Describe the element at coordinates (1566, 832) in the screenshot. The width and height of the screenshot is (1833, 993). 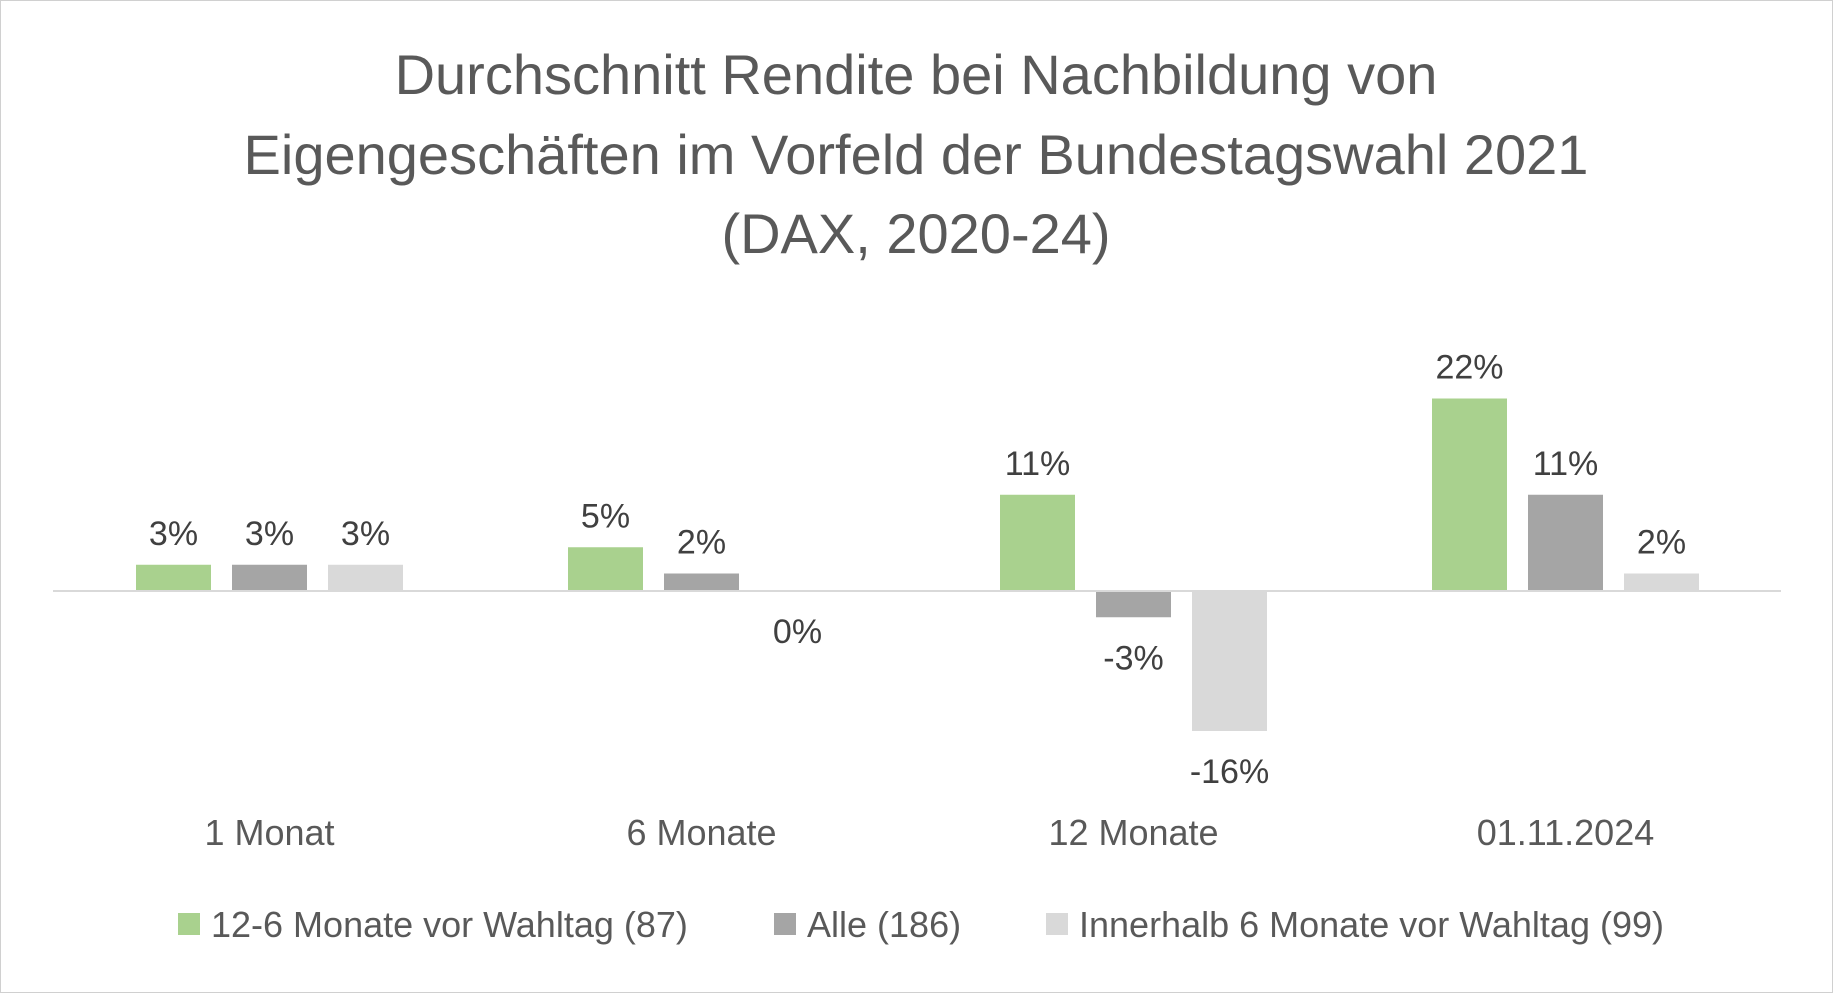
I see `category-label-4: 01.11.2024` at that location.